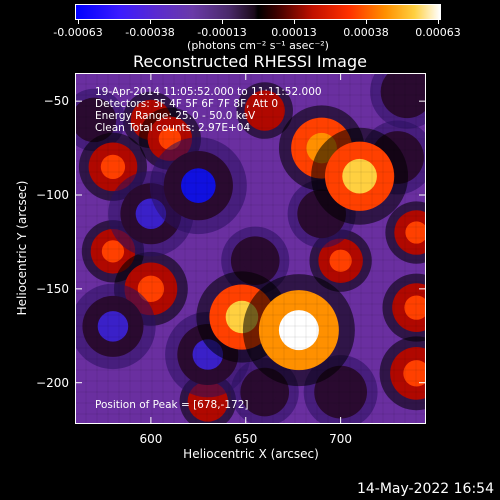 The height and width of the screenshot is (500, 500). Describe the element at coordinates (246, 439) in the screenshot. I see `x-tick-label: 650` at that location.